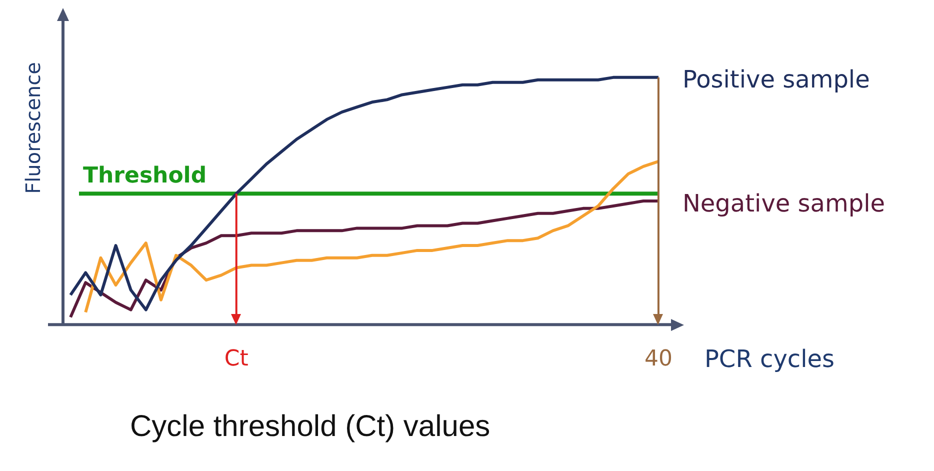  I want to click on text: Cycle threshold (Ct) values, so click(310, 427).